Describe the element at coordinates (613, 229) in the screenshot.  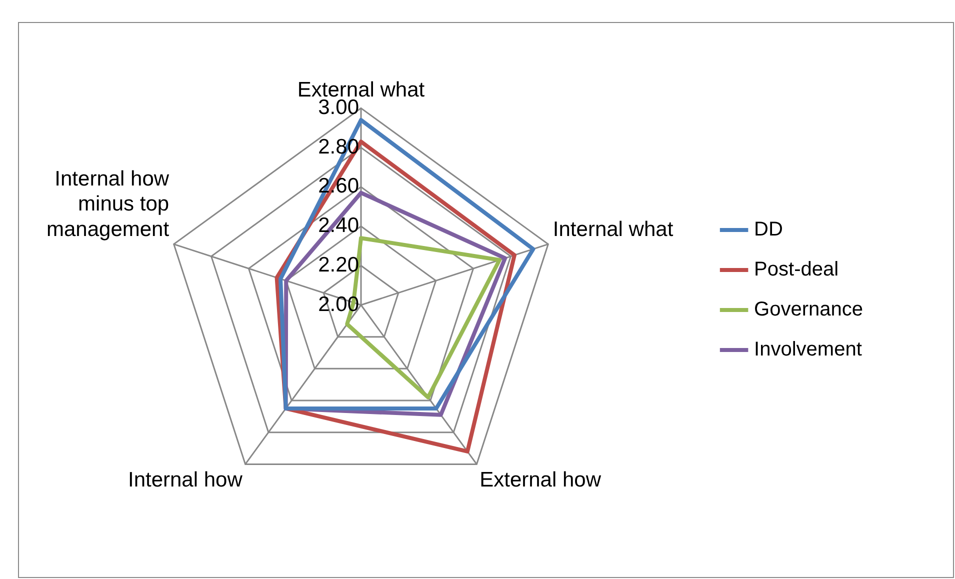
I see `spoke-label: Internal what` at that location.